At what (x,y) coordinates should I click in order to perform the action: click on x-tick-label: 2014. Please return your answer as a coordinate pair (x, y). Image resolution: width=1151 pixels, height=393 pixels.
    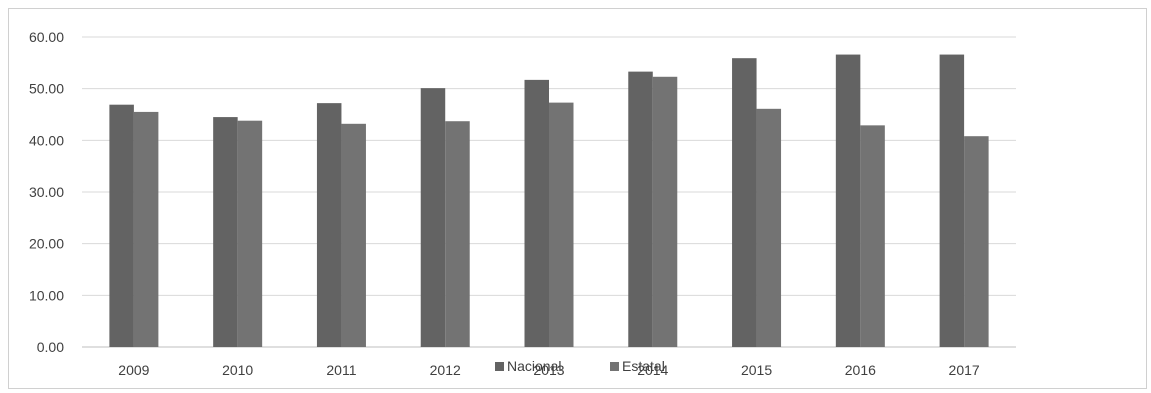
    Looking at the image, I should click on (652, 370).